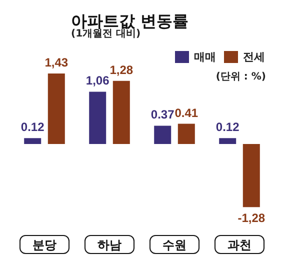 This screenshot has height=266, width=284. What do you see at coordinates (162, 115) in the screenshot?
I see `data-label: 0.37` at bounding box center [162, 115].